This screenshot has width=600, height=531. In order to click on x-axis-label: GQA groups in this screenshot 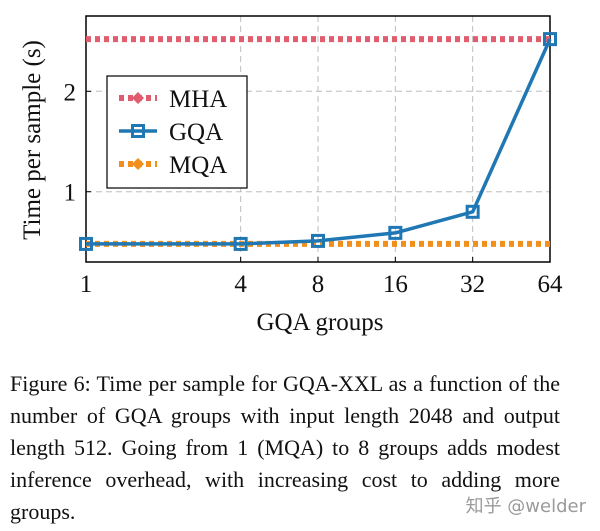, I will do `click(319, 322)`.